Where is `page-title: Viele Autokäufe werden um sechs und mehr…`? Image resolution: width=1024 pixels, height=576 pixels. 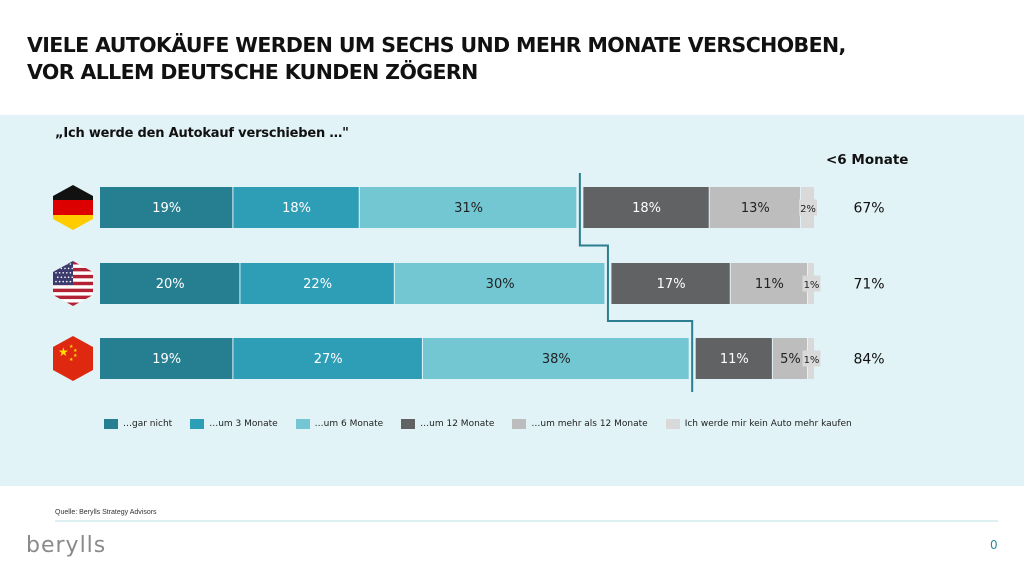
page-title: Viele Autokäufe werden um sechs und mehr… is located at coordinates (477, 59).